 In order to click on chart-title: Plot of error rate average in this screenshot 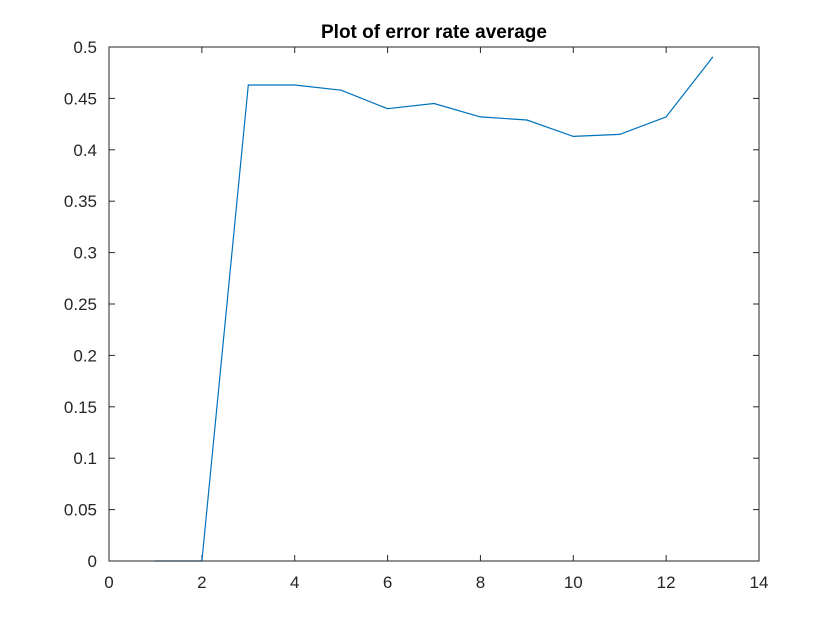, I will do `click(434, 32)`.